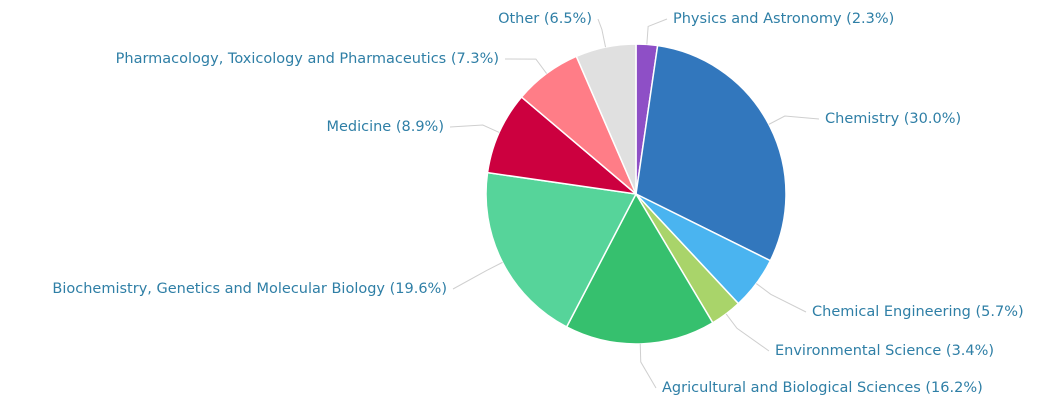 The image size is (1052, 405). I want to click on slice-label: Other (6.5%), so click(545, 19).